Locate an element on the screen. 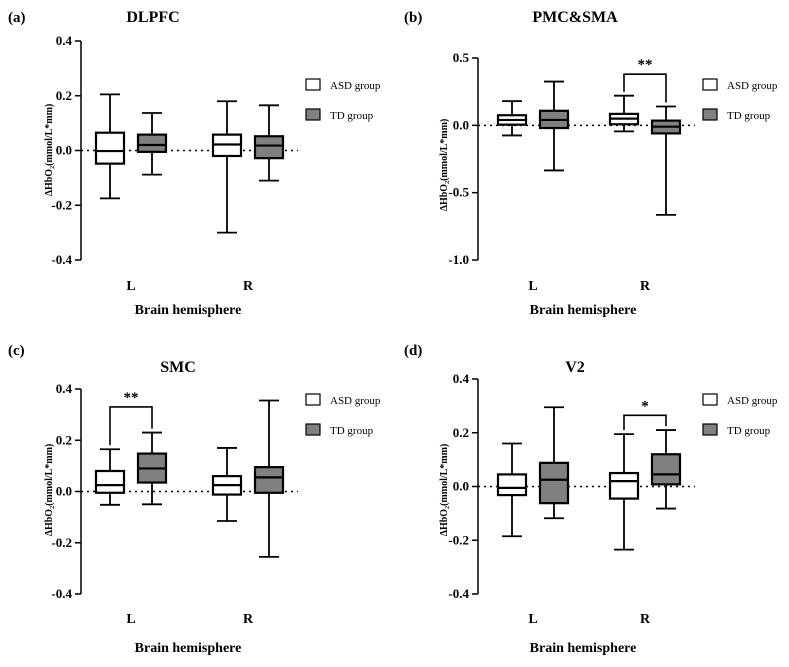 Image resolution: width=789 pixels, height=667 pixels. chart-title: PMC&SMA is located at coordinates (575, 17).